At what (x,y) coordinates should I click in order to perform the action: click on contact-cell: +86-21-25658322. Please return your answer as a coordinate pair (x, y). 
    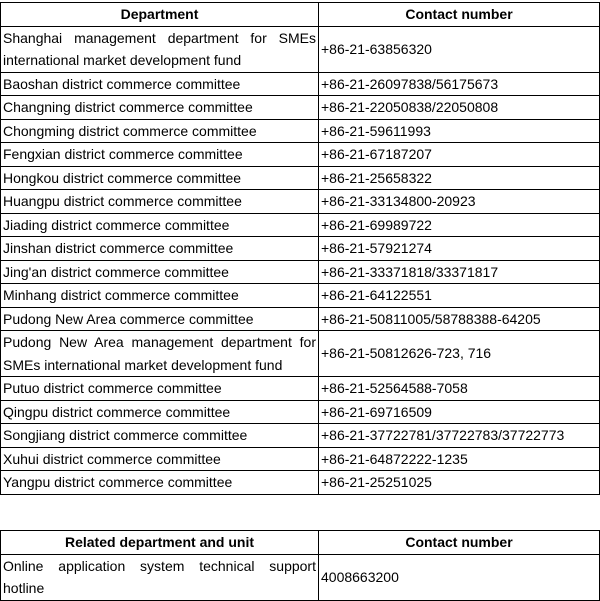
    Looking at the image, I should click on (459, 177).